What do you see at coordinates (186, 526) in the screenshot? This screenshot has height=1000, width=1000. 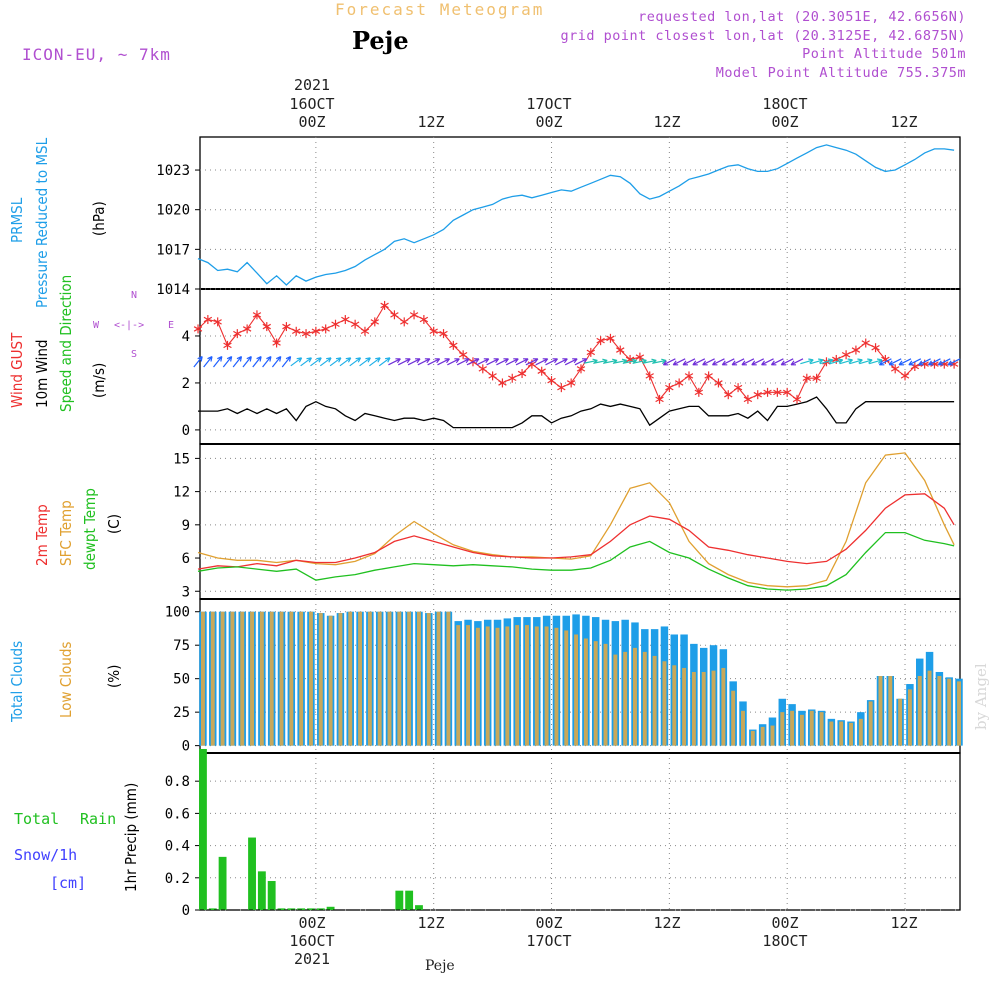 I see `ytick-label-temp-2: 9` at bounding box center [186, 526].